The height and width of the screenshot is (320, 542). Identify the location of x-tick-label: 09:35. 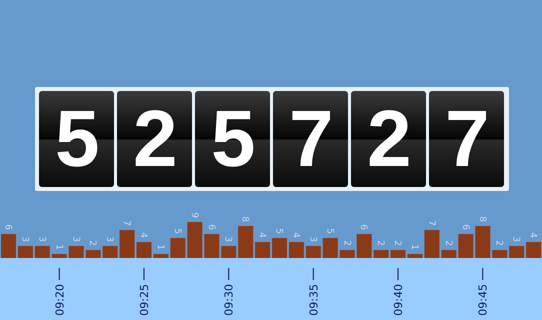
(313, 300).